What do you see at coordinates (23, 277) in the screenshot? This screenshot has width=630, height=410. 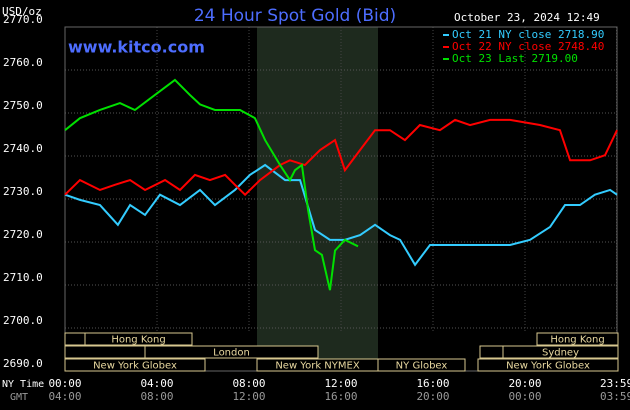 I see `y-tick-label: 2710.0` at bounding box center [23, 277].